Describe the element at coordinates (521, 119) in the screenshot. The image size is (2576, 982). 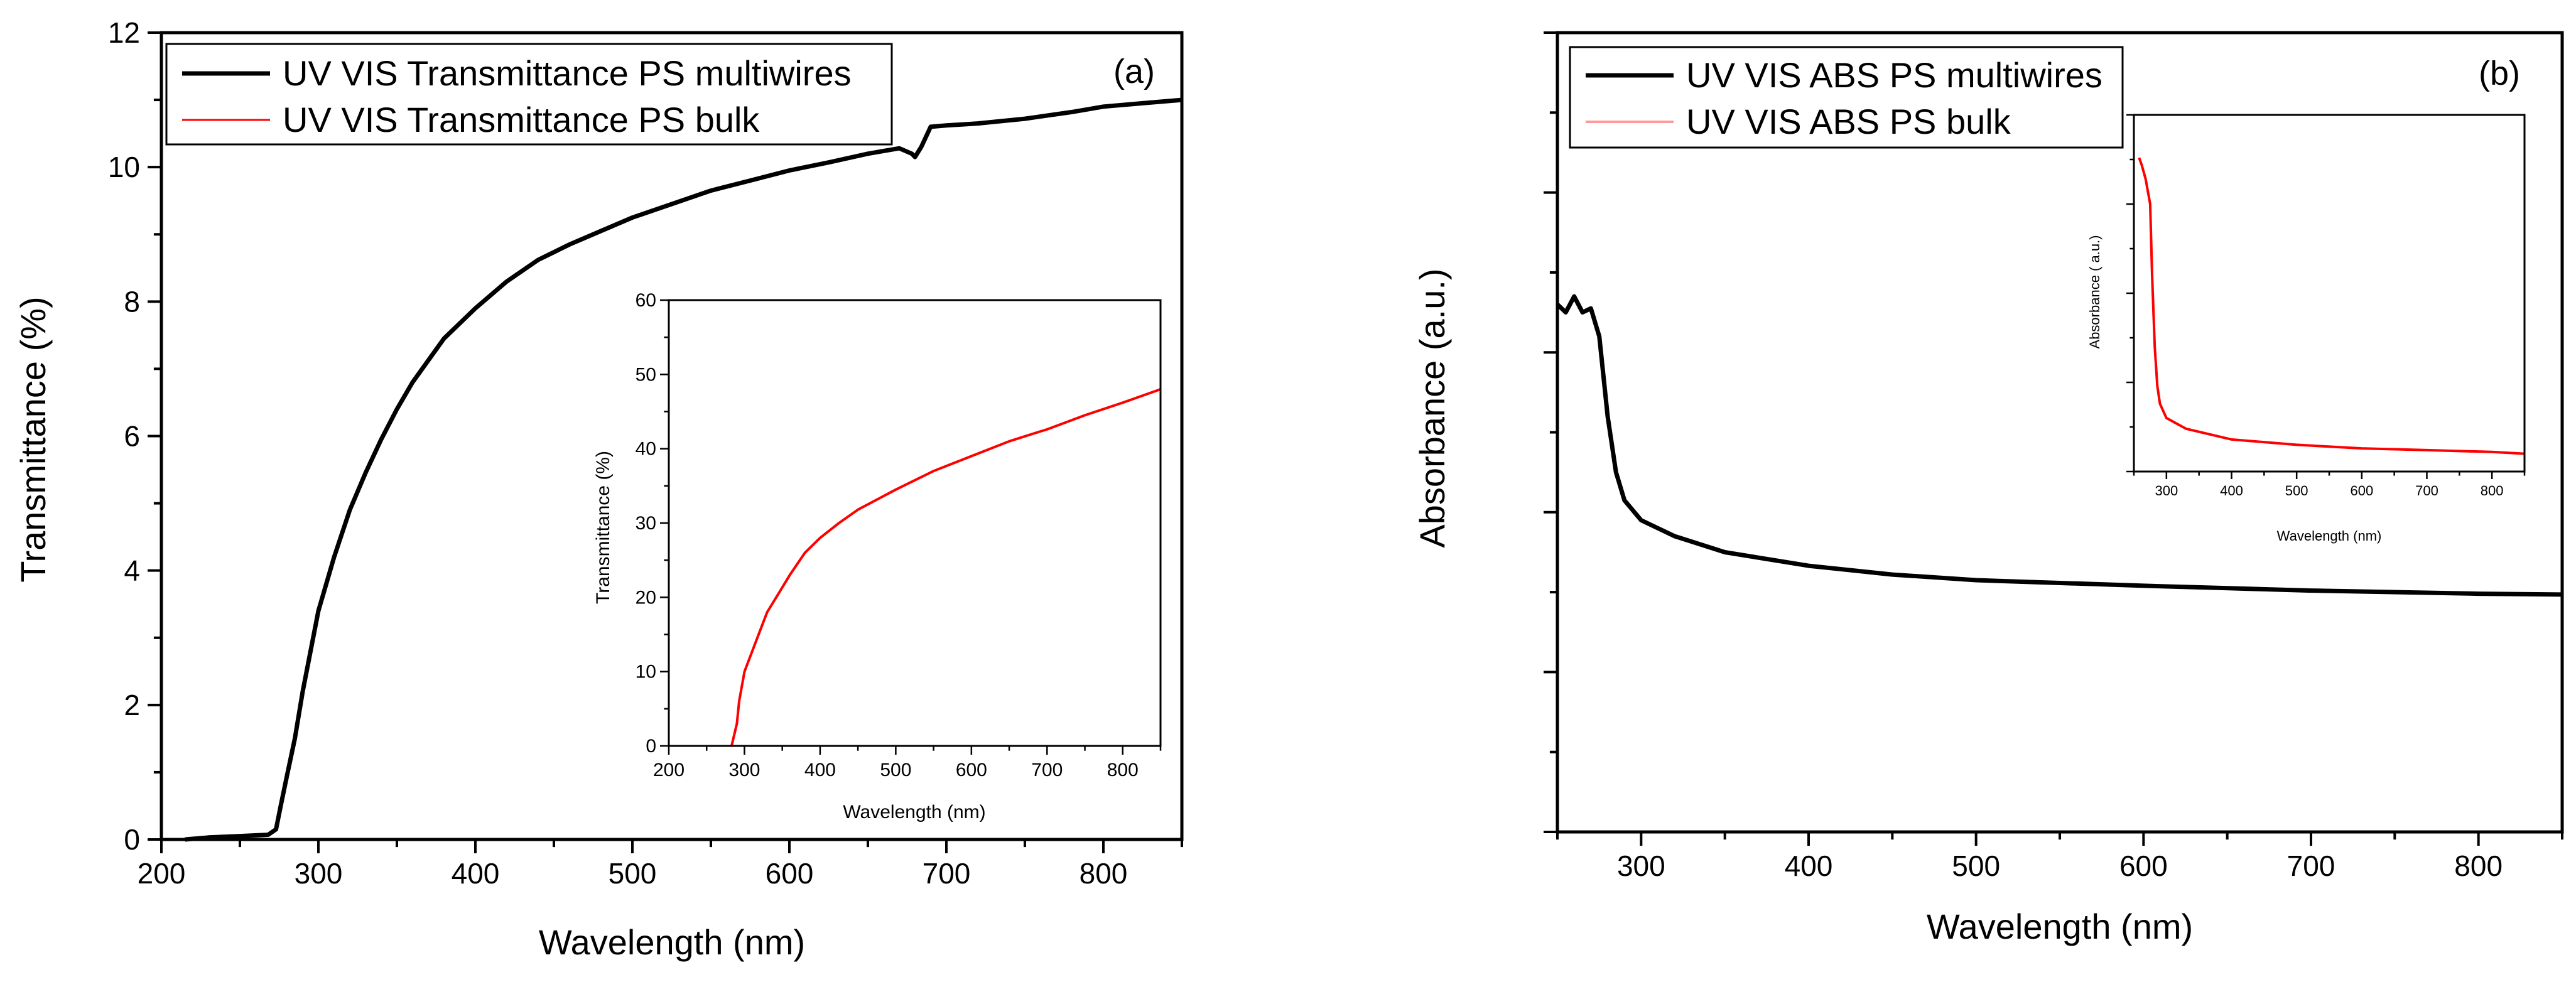
I see `panel-a-legend-label-bulk: UV VIS Transmittance PS bulk` at that location.